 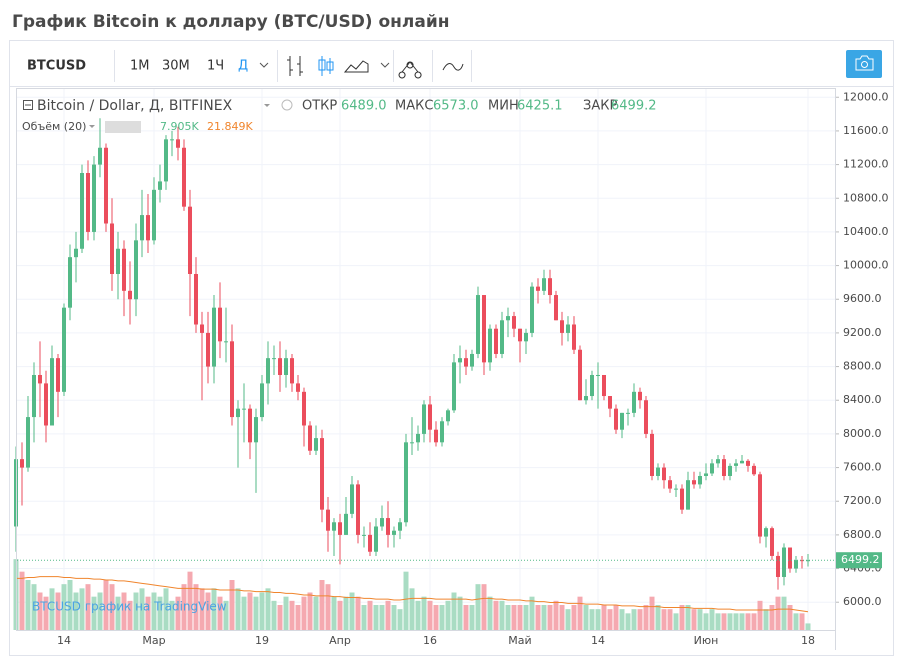 What do you see at coordinates (140, 66) in the screenshot?
I see `interval: 1М` at bounding box center [140, 66].